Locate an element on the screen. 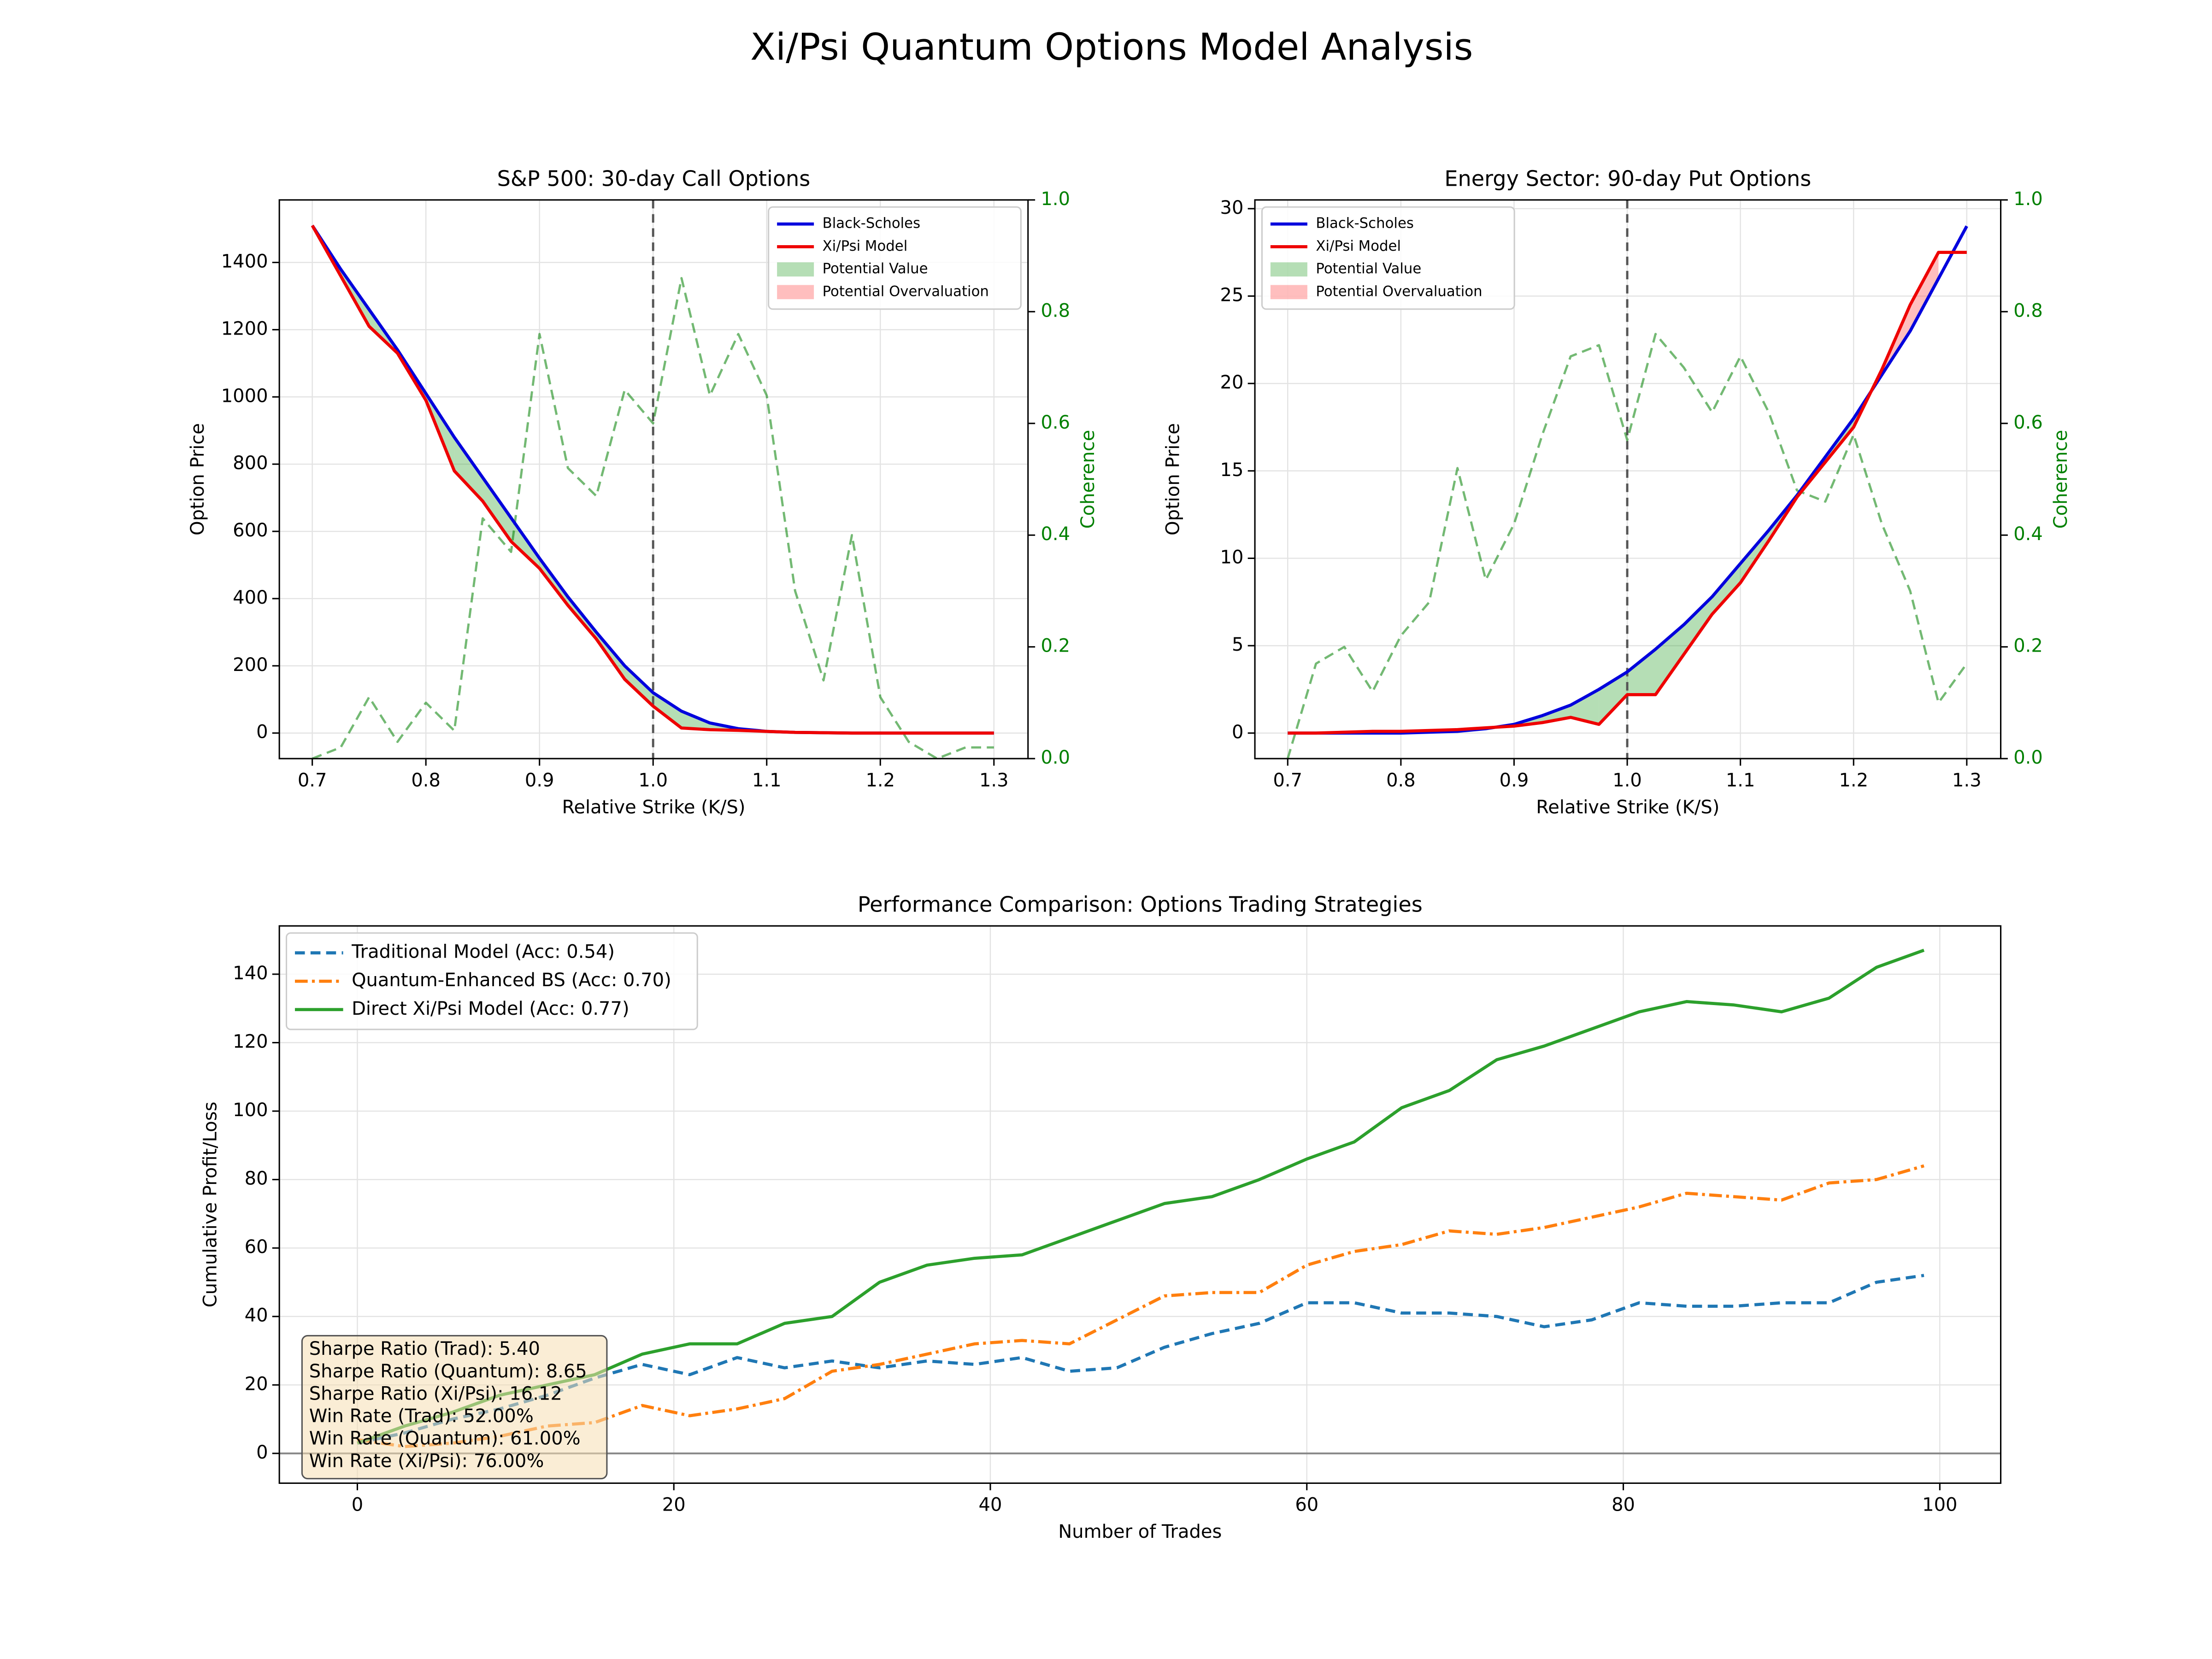 The width and height of the screenshot is (2212, 1659). y-tick-label: 120 is located at coordinates (250, 1042).